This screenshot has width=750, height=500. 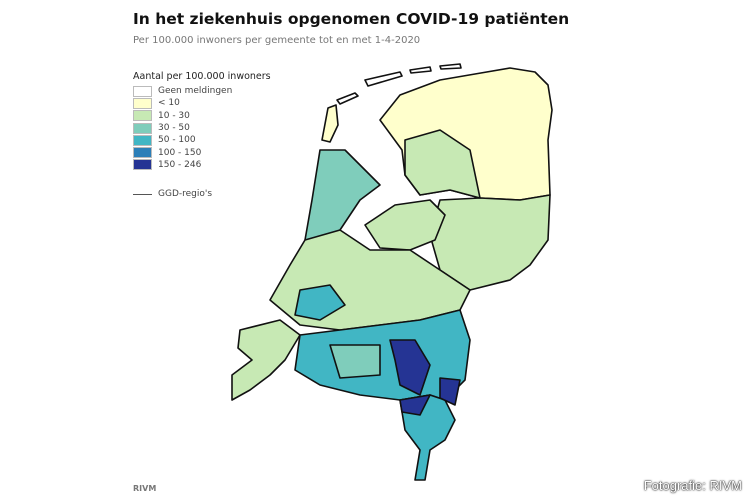 I want to click on region-east, so click(x=490, y=242).